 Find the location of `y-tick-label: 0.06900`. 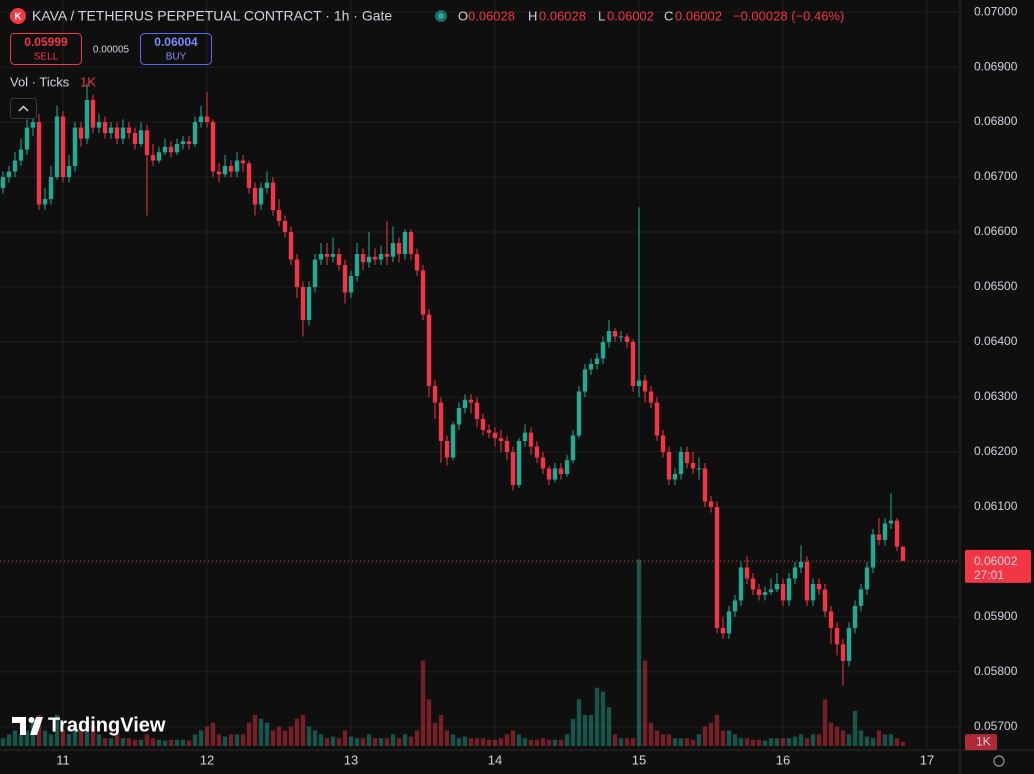

y-tick-label: 0.06900 is located at coordinates (996, 66).